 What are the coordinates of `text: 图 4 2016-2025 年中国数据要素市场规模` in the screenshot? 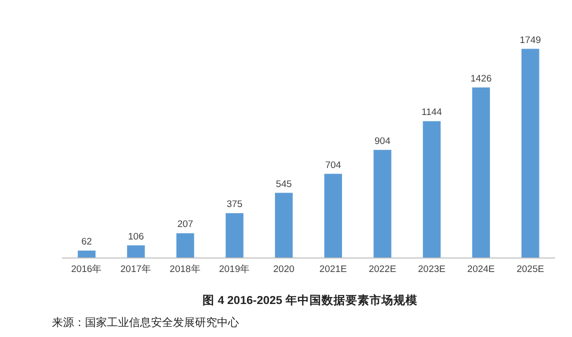 It's located at (310, 300).